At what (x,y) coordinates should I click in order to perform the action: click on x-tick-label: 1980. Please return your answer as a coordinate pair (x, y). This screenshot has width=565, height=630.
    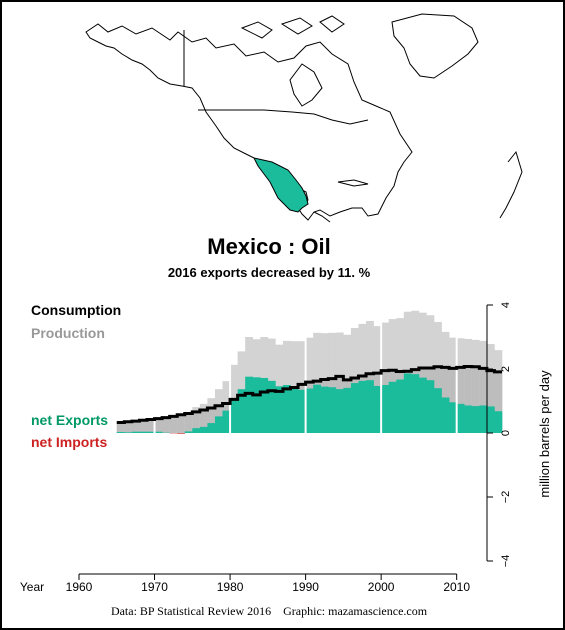
    Looking at the image, I should click on (230, 587).